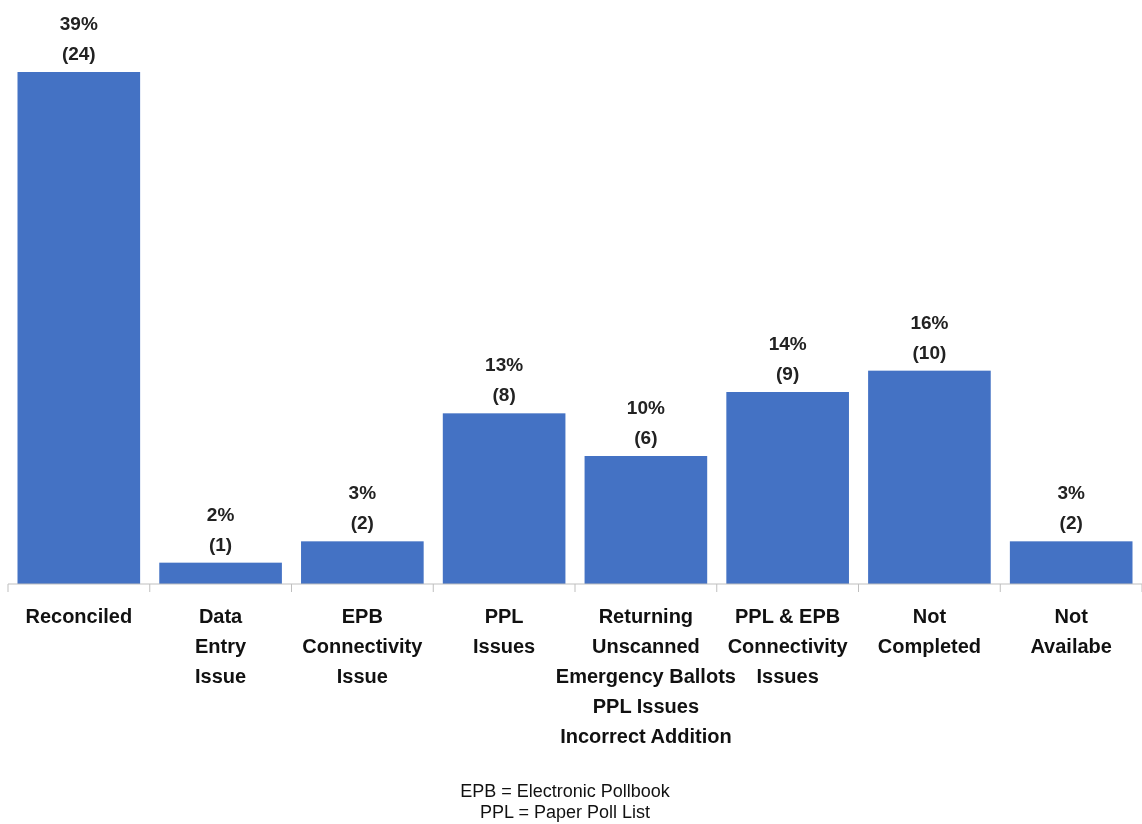 This screenshot has width=1142, height=824. What do you see at coordinates (565, 812) in the screenshot?
I see `text: PPL = Paper Poll List` at bounding box center [565, 812].